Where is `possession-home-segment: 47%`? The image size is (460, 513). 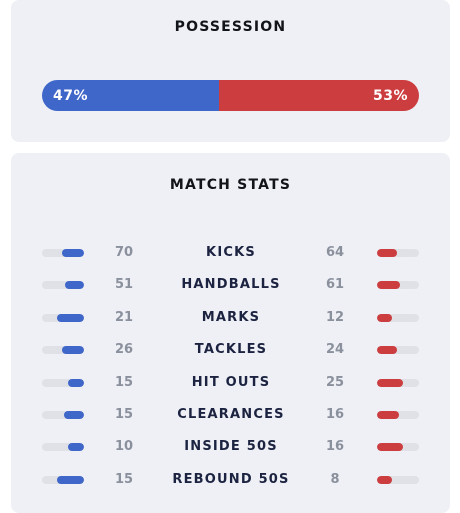 possession-home-segment: 47% is located at coordinates (131, 95).